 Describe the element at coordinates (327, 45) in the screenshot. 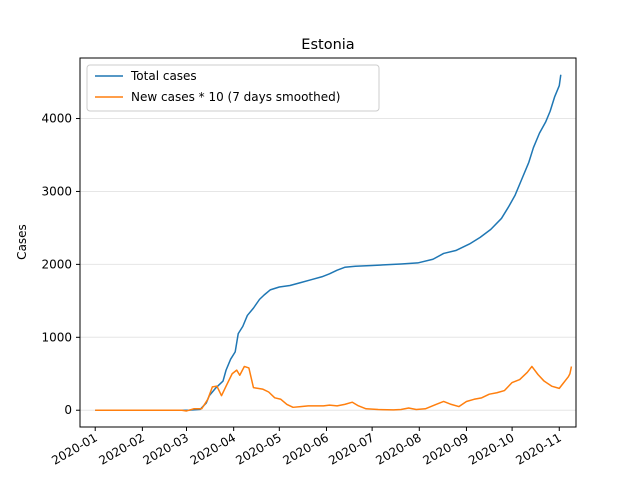

I see `chart-title: Estonia` at that location.